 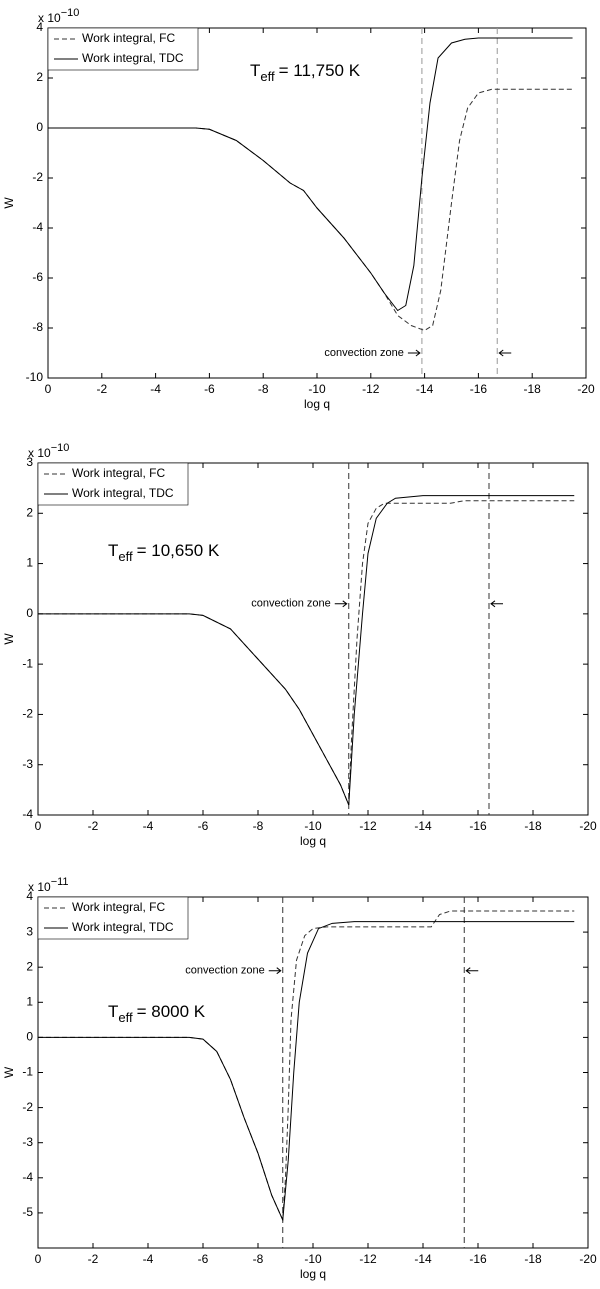 What do you see at coordinates (178, 550) in the screenshot?
I see `annotation-text: = 10,650 K` at bounding box center [178, 550].